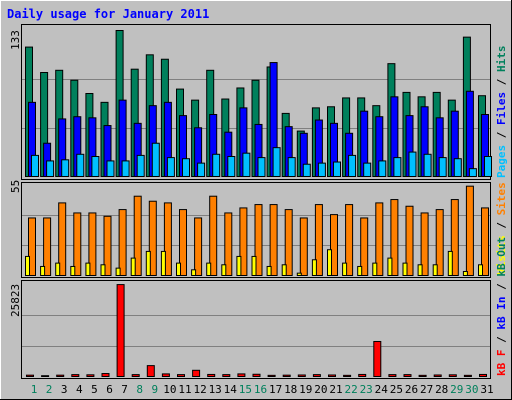  I want to click on x-label-day-22: 22, so click(350, 389).